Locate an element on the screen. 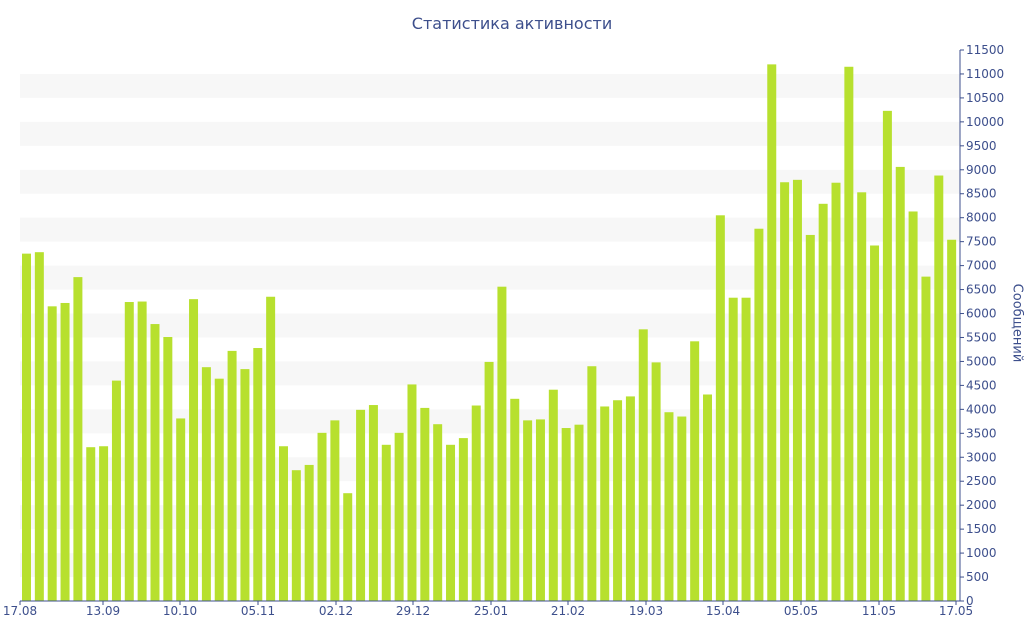  y-tick-label: 5000 is located at coordinates (981, 361).